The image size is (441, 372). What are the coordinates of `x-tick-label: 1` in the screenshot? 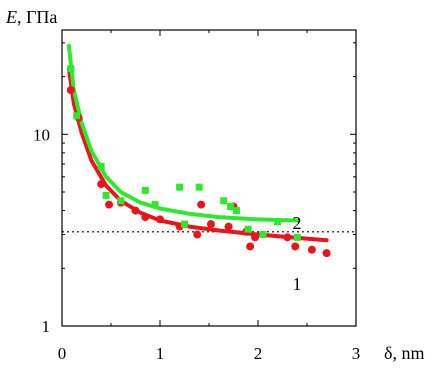 It's located at (160, 353).